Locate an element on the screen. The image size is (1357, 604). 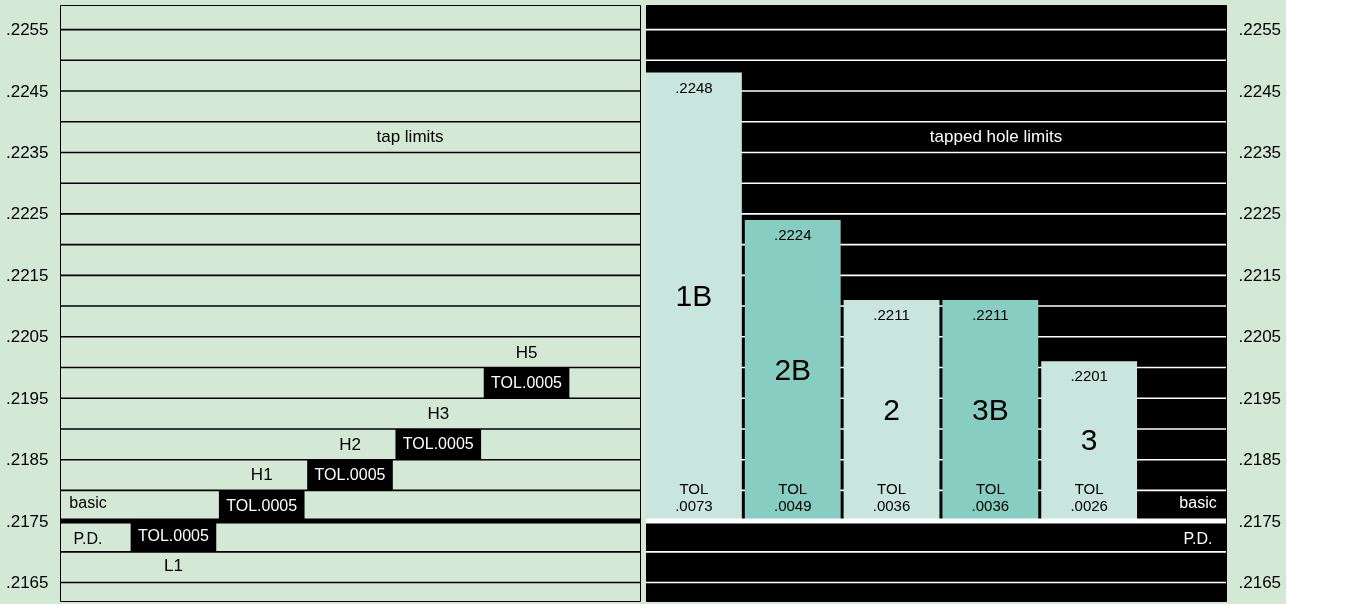
x-tick-label: 2B is located at coordinates (793, 369).